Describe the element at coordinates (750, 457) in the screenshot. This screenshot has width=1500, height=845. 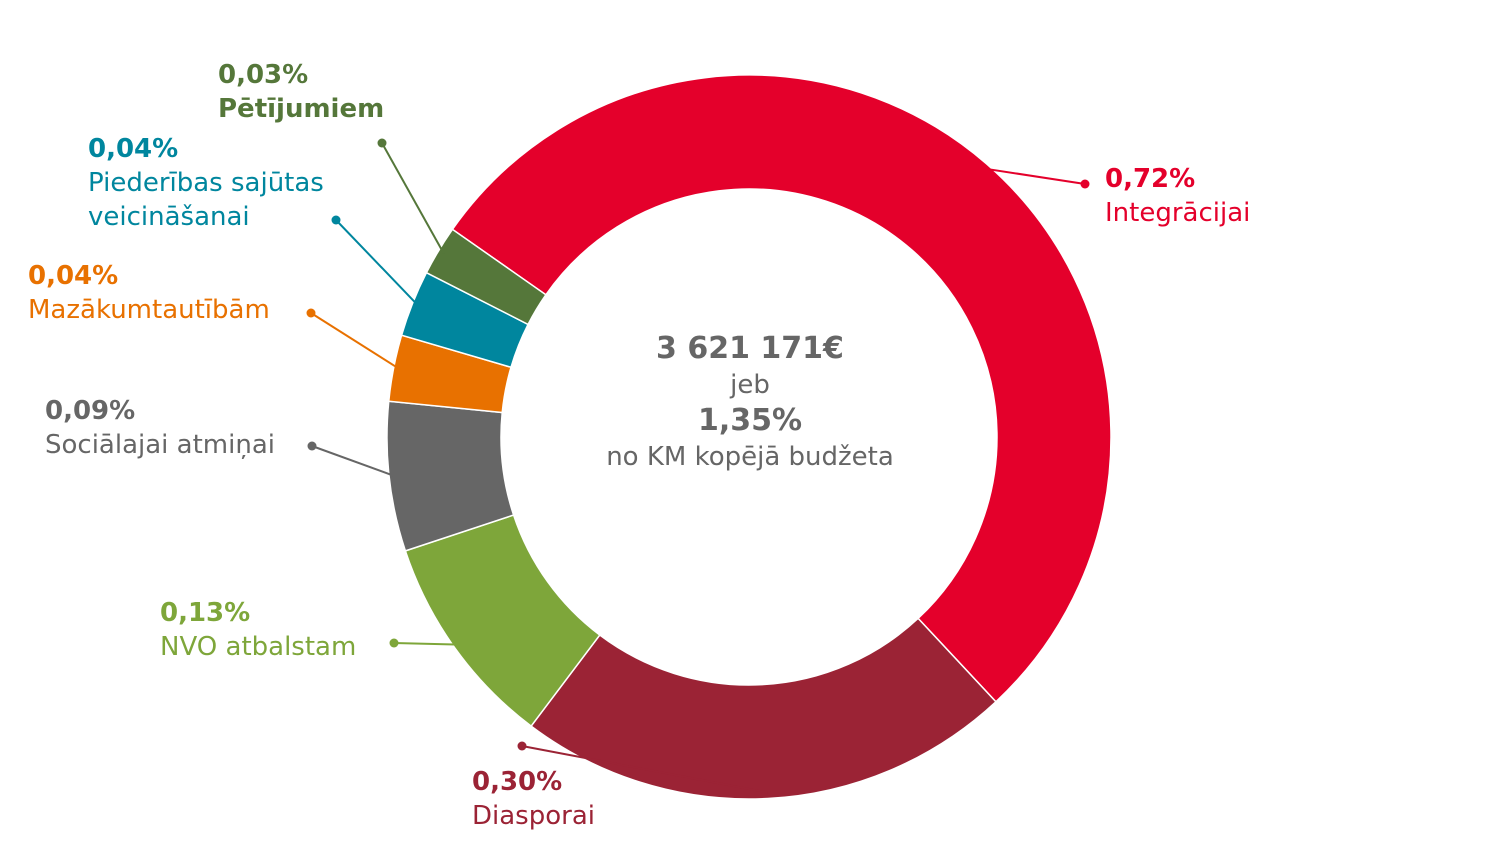
I see `center-description: no KM kopējā budžeta` at that location.